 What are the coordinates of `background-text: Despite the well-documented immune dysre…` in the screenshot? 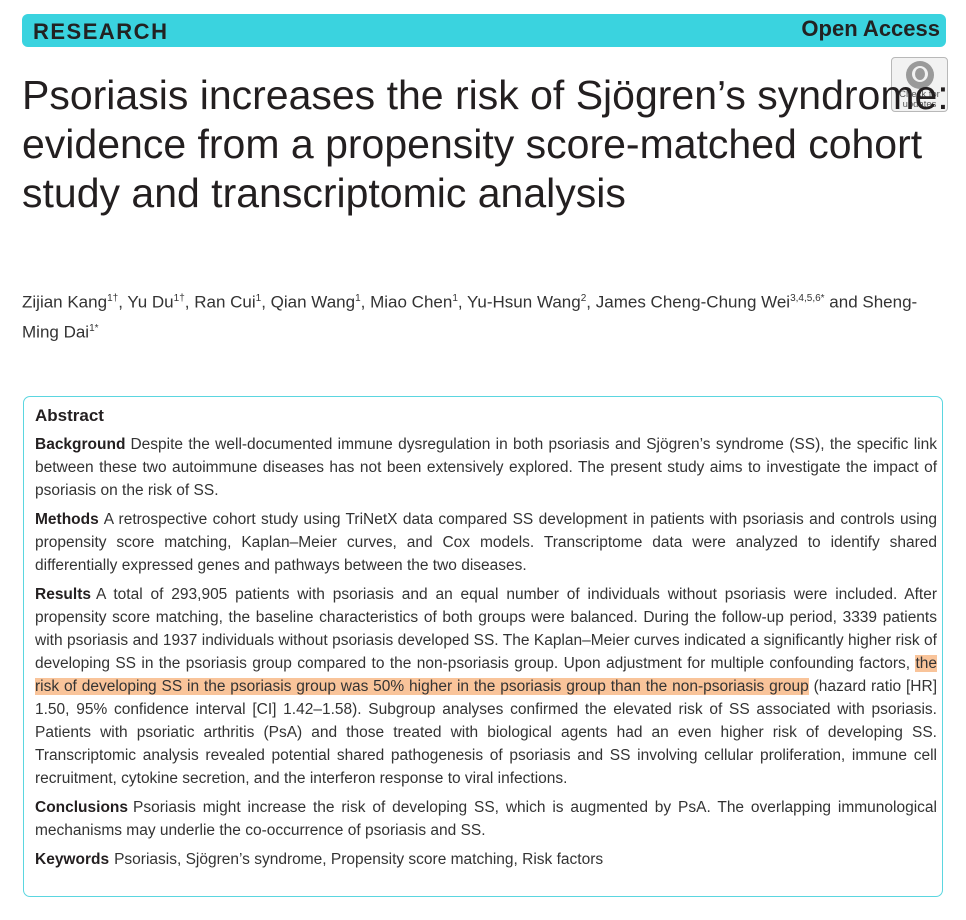 It's located at (486, 467).